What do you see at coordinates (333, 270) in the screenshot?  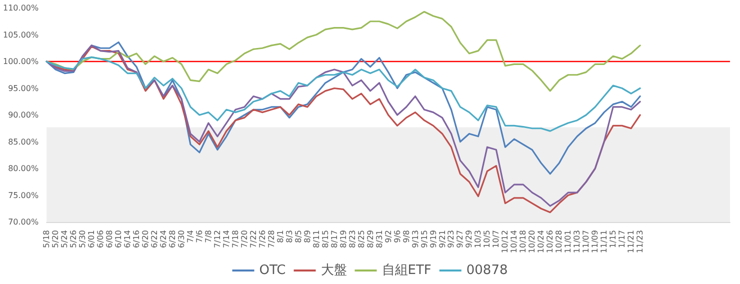 I see `legend-label: 大盤` at bounding box center [333, 270].